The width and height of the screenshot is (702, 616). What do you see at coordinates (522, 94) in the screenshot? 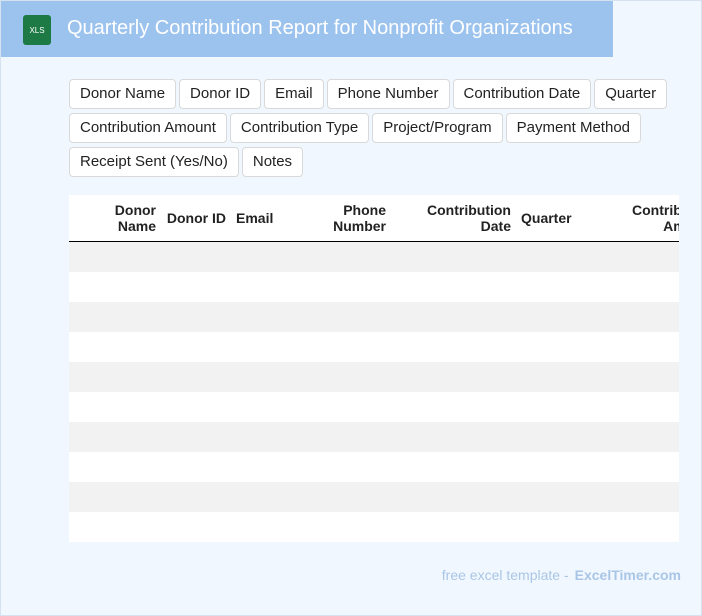
I see `field-tag: Contribution Date` at bounding box center [522, 94].